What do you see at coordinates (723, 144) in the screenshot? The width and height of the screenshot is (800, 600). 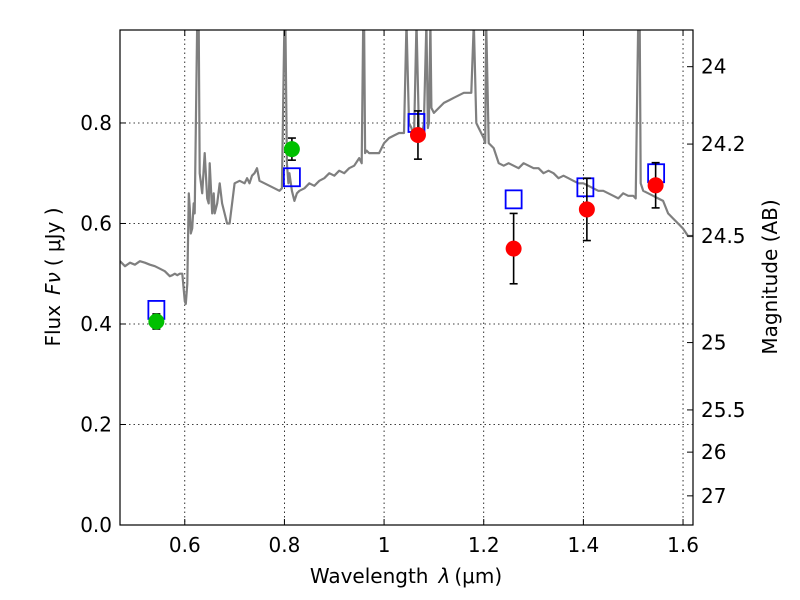 I see `mag-tick-label: 24.2` at bounding box center [723, 144].